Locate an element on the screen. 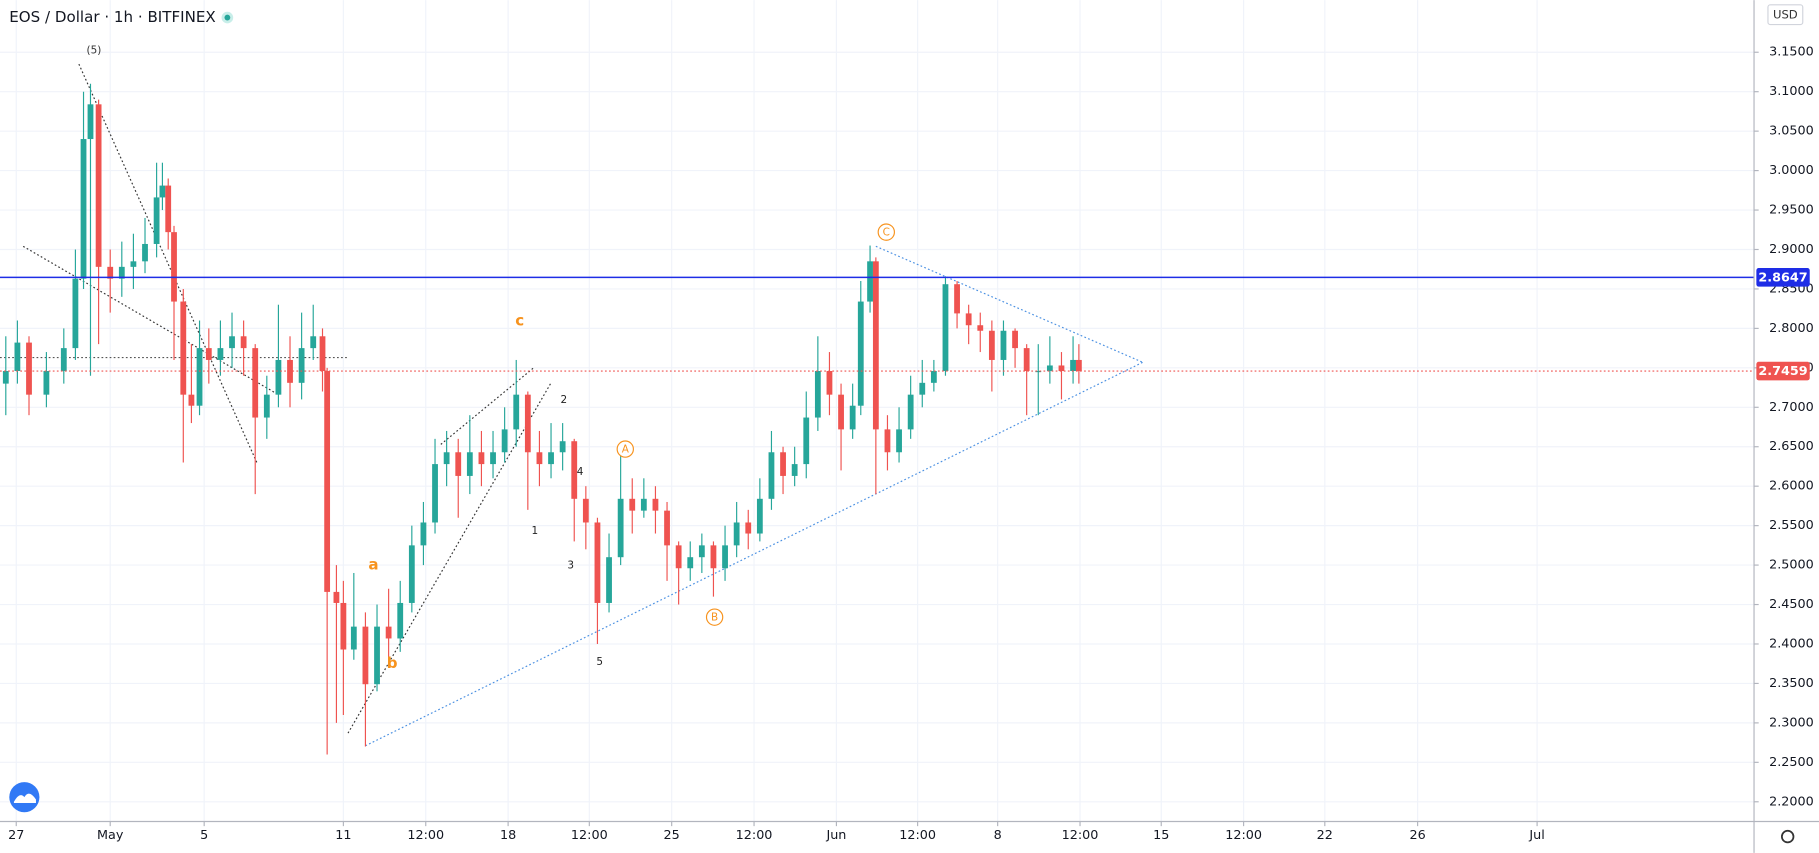 The width and height of the screenshot is (1819, 853). chart-title: EOS / Dollar · 1h · BITFINEX is located at coordinates (112, 17).